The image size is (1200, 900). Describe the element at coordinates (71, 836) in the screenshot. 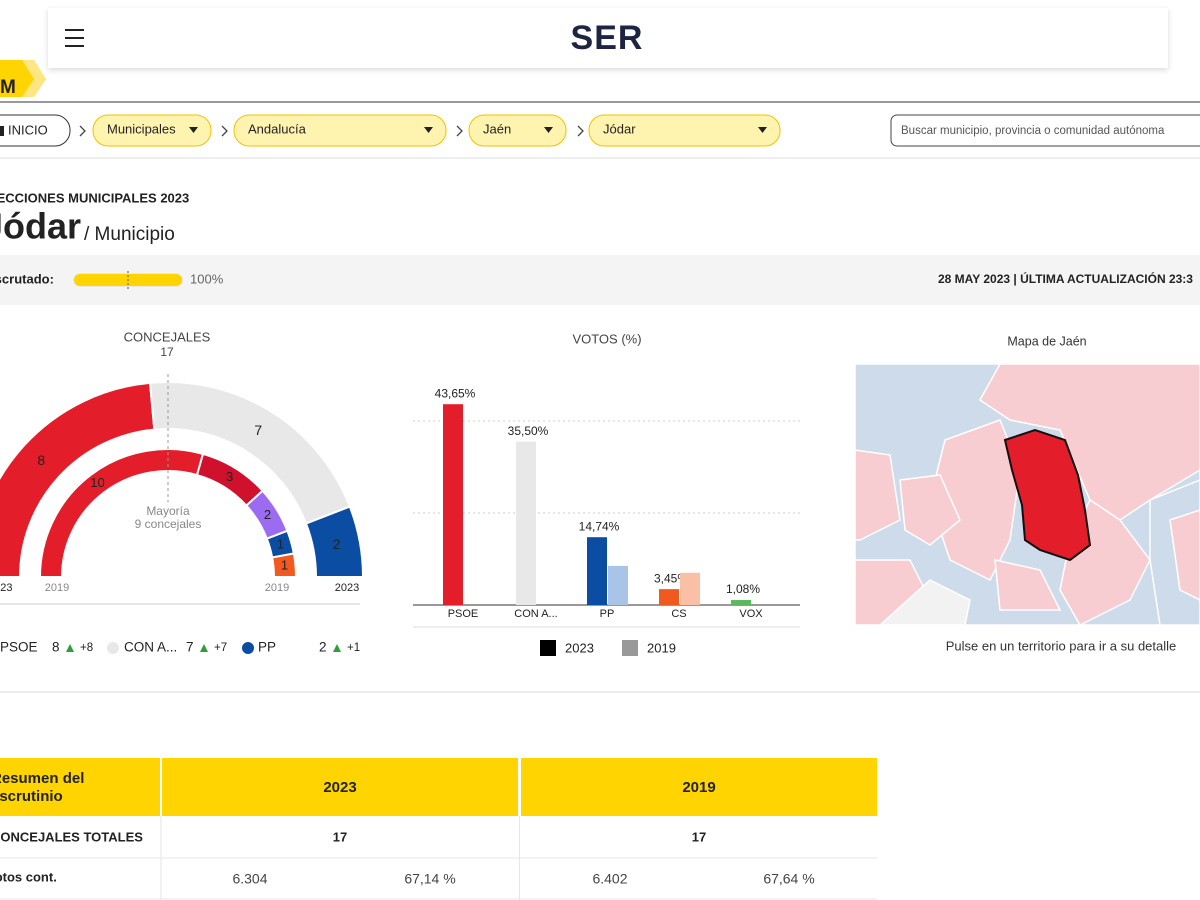

I see `table-row-label: CONCEJALES TOTALES` at that location.